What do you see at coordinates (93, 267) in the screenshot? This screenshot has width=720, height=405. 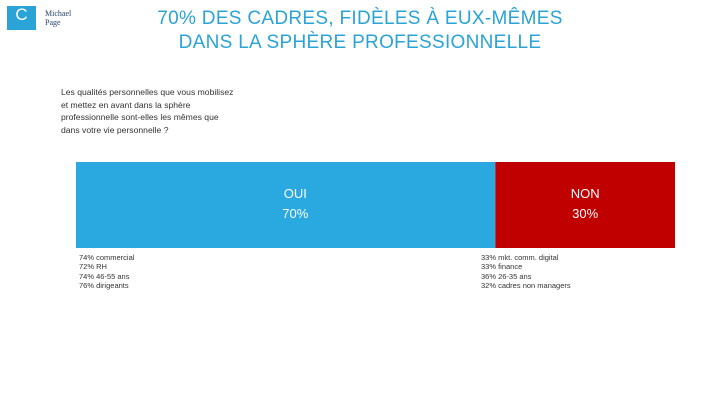 I see `oui-note-item: 72% RH` at bounding box center [93, 267].